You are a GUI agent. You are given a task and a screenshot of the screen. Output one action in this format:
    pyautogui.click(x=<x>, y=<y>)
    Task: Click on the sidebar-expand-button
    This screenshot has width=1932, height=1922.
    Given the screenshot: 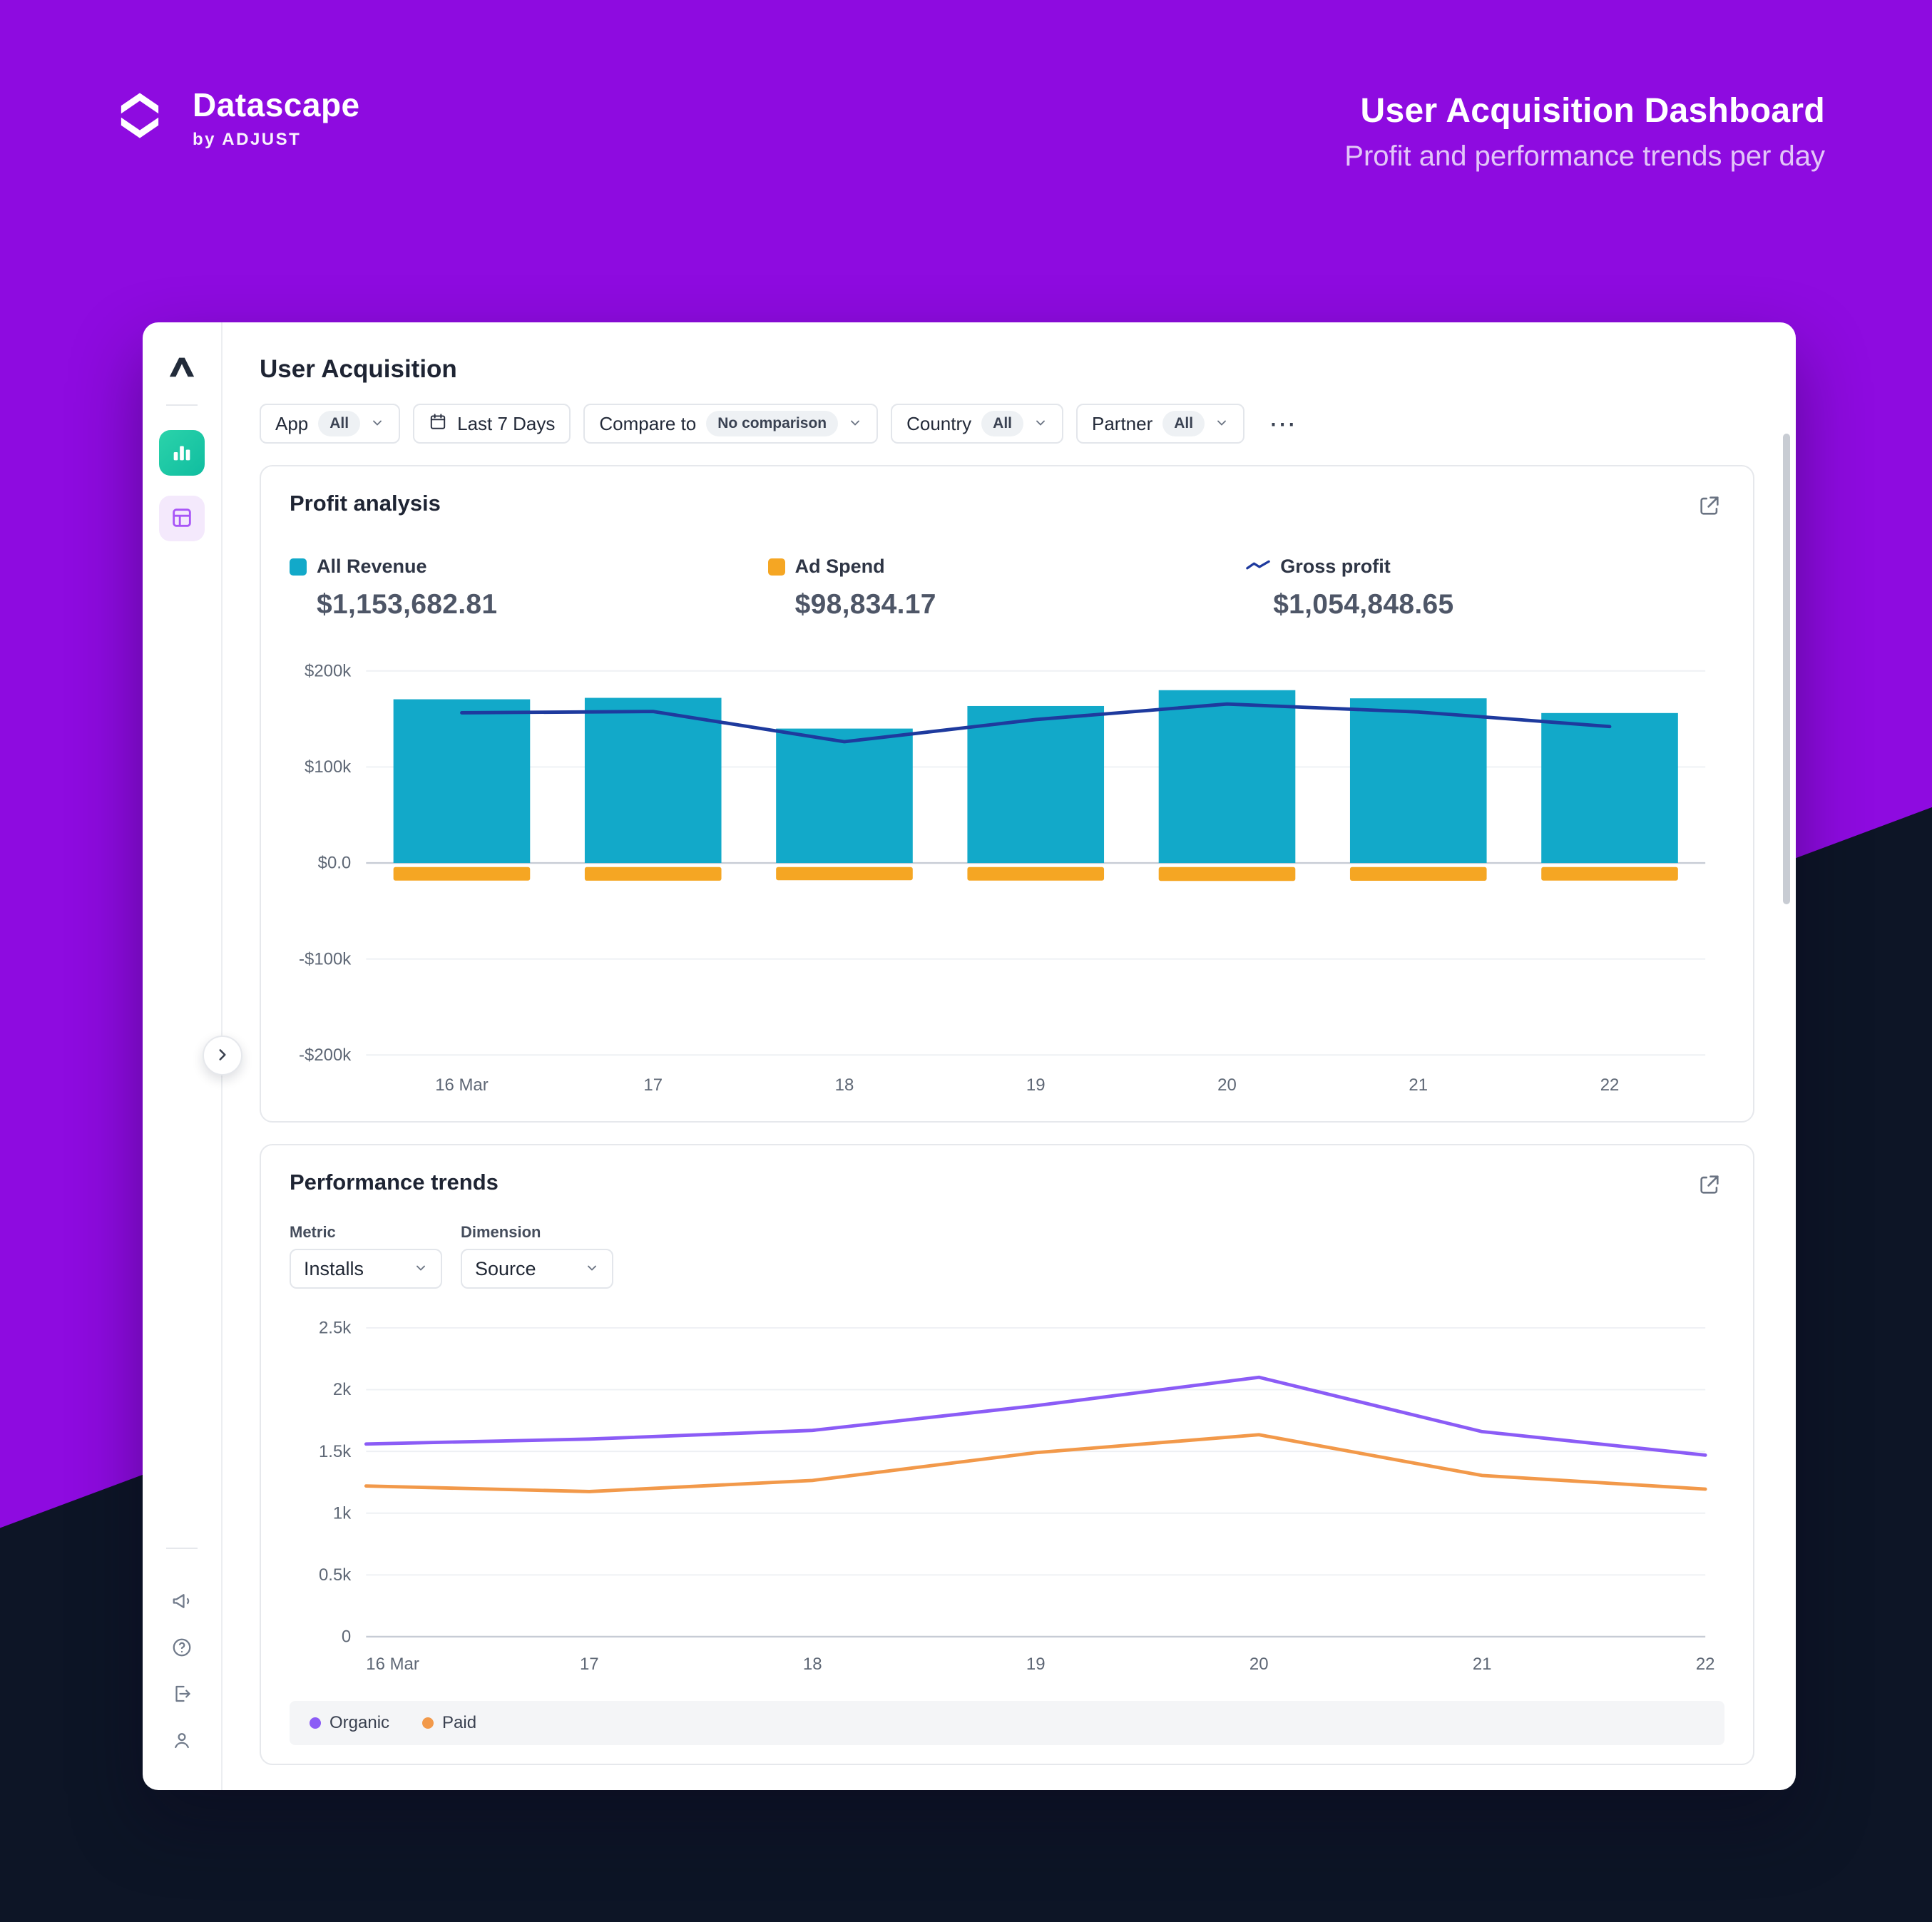 What is the action you would take?
    pyautogui.click(x=223, y=1055)
    